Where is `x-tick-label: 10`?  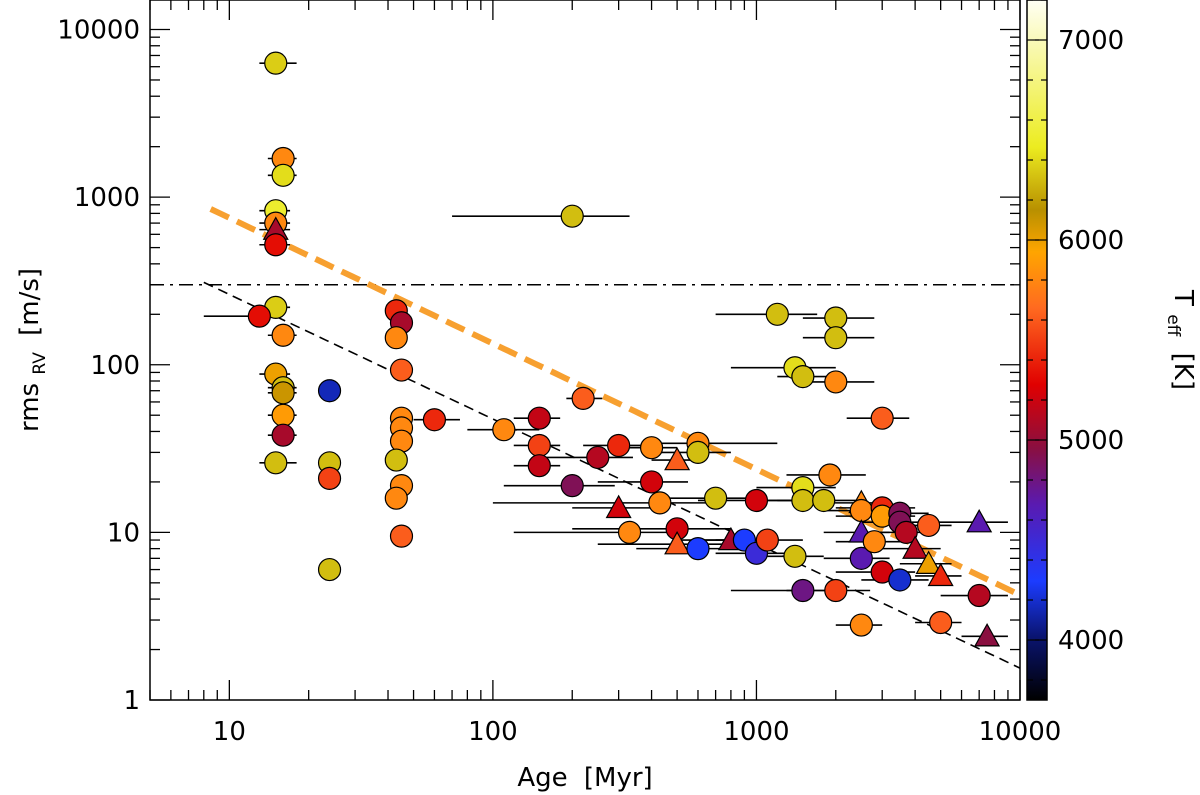 x-tick-label: 10 is located at coordinates (229, 732).